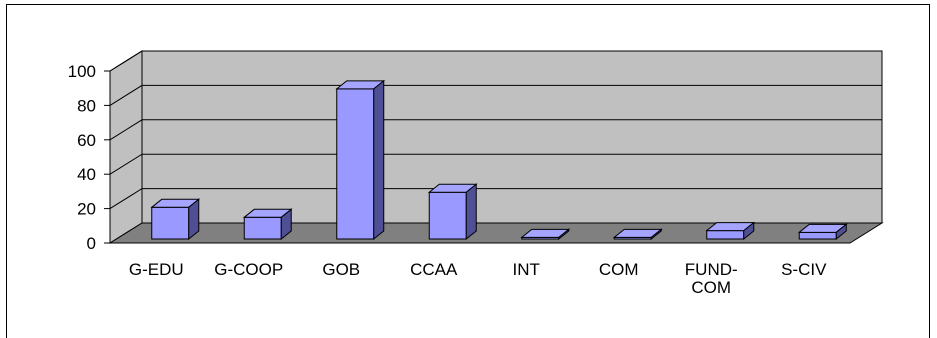 The image size is (937, 338). Describe the element at coordinates (86, 140) in the screenshot. I see `y-tick-label: 60` at that location.